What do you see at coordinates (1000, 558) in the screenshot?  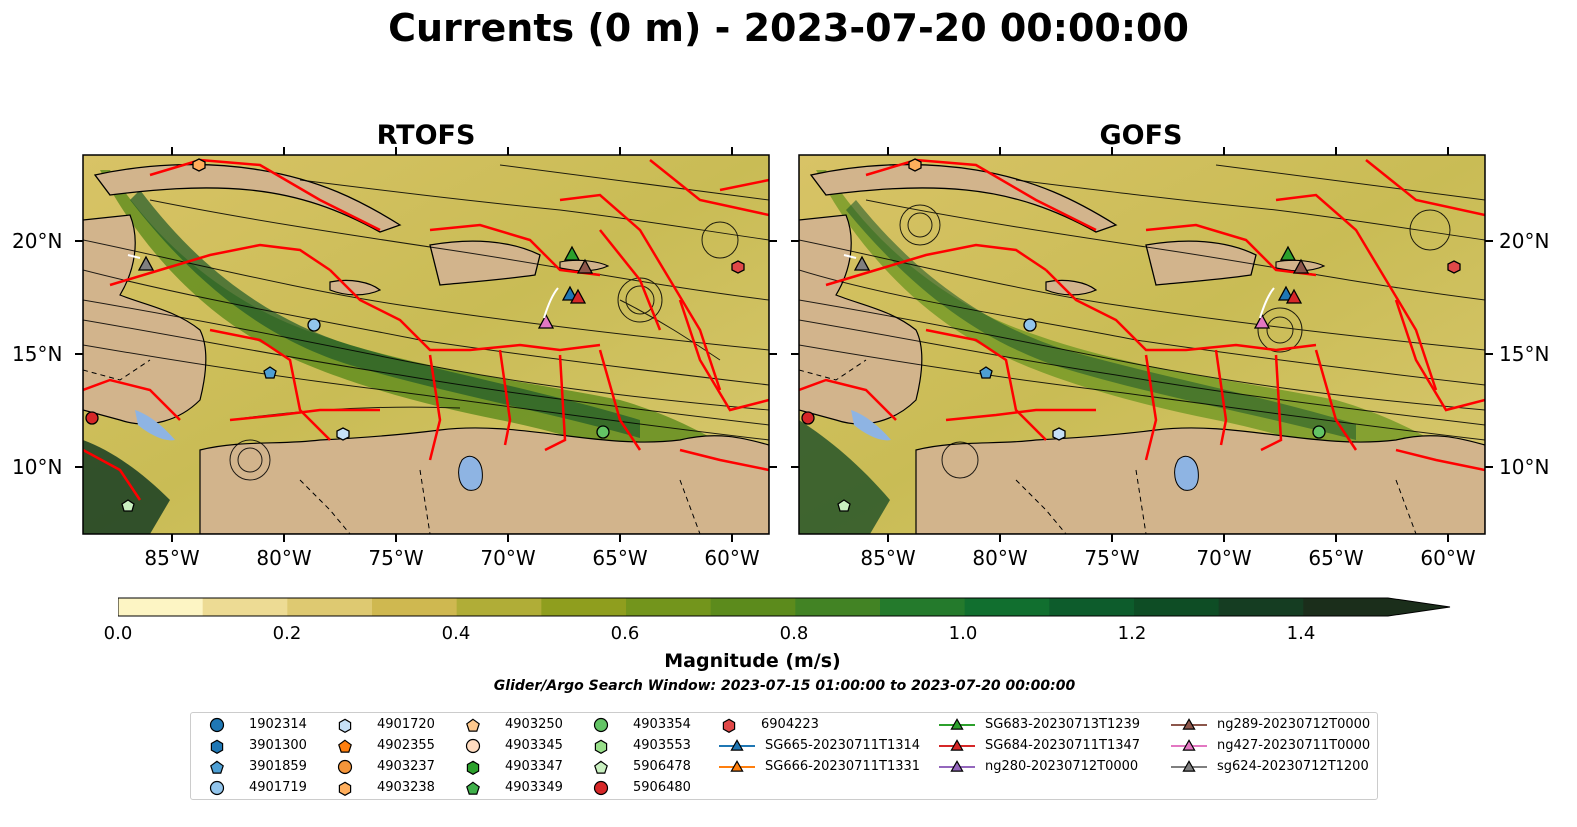 I see `lon-label-80w-right: 80°W` at bounding box center [1000, 558].